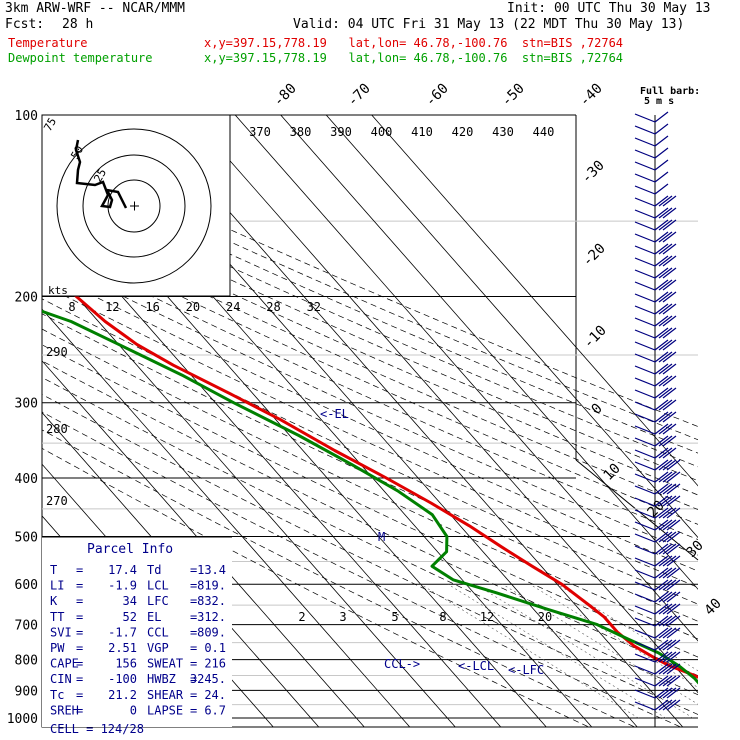 This screenshot has width=740, height=740. What do you see at coordinates (64, 710) in the screenshot?
I see `parcel-key: SREH` at bounding box center [64, 710].